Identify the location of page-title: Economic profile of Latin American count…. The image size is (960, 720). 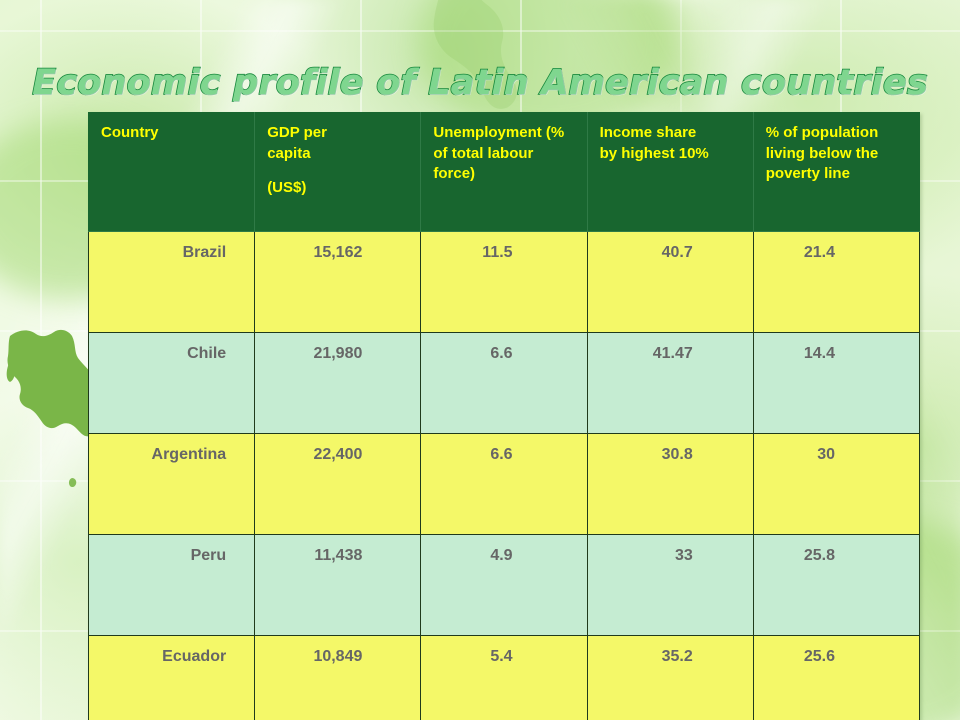
(479, 84).